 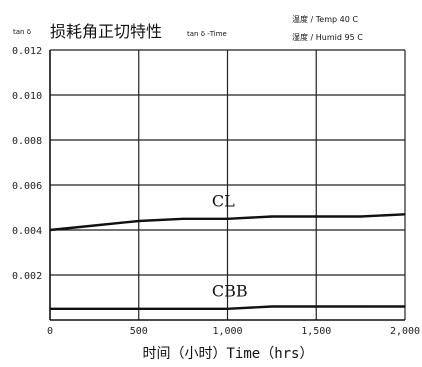 What do you see at coordinates (316, 331) in the screenshot?
I see `x-tick-label: 1,500` at bounding box center [316, 331].